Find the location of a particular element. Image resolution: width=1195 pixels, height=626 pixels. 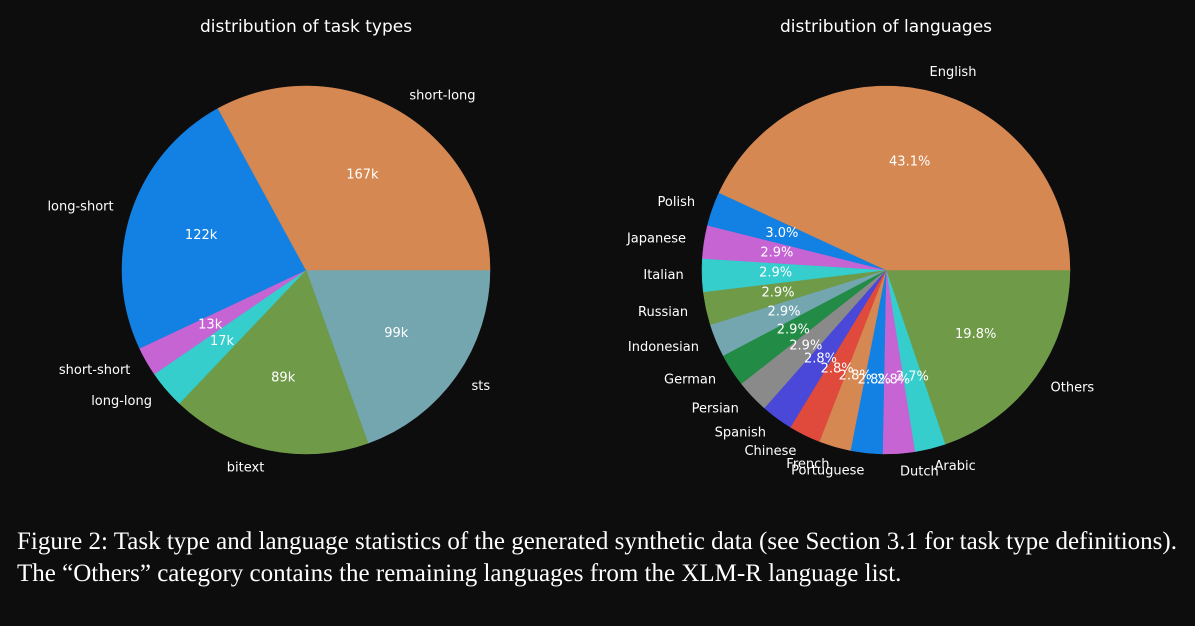

slice-label: Indonesian is located at coordinates (663, 347).